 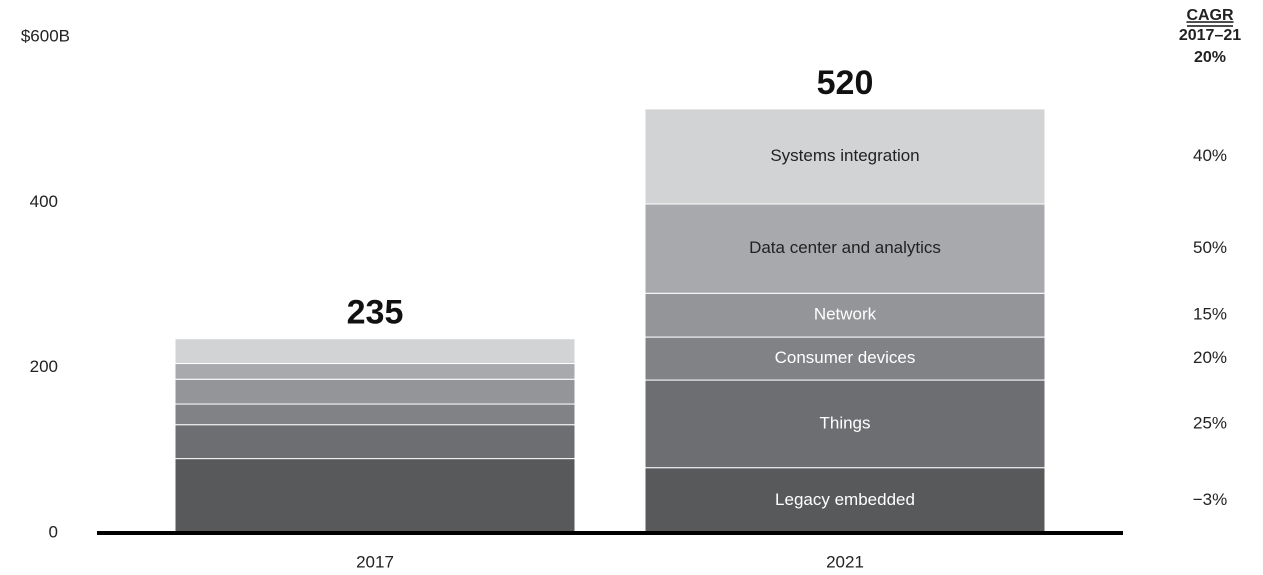 I want to click on x-tick-label: 2021, so click(x=845, y=561).